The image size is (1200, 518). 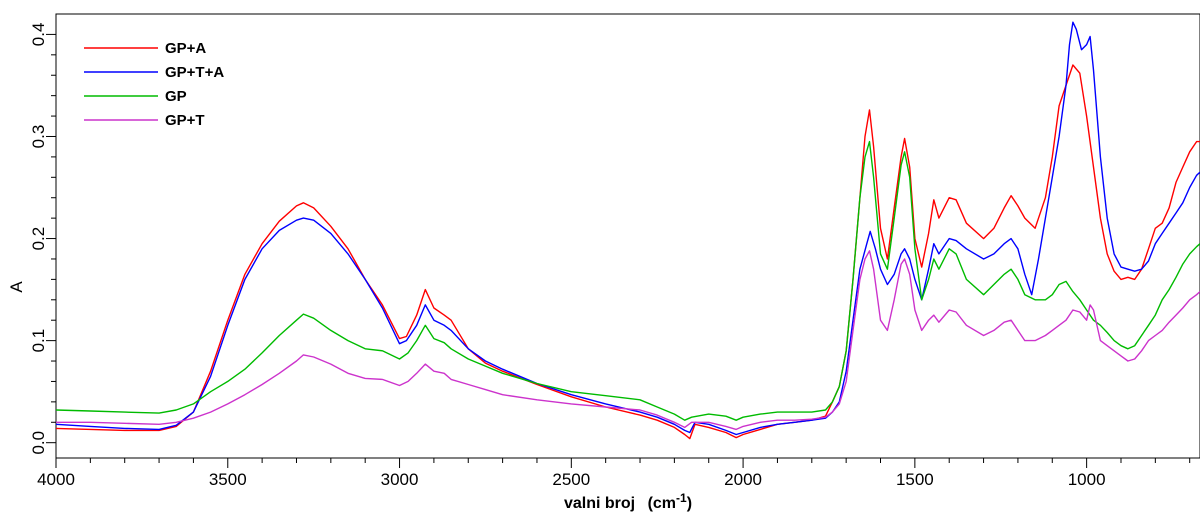 I want to click on x-tick-label-2000: 2000, so click(x=743, y=479).